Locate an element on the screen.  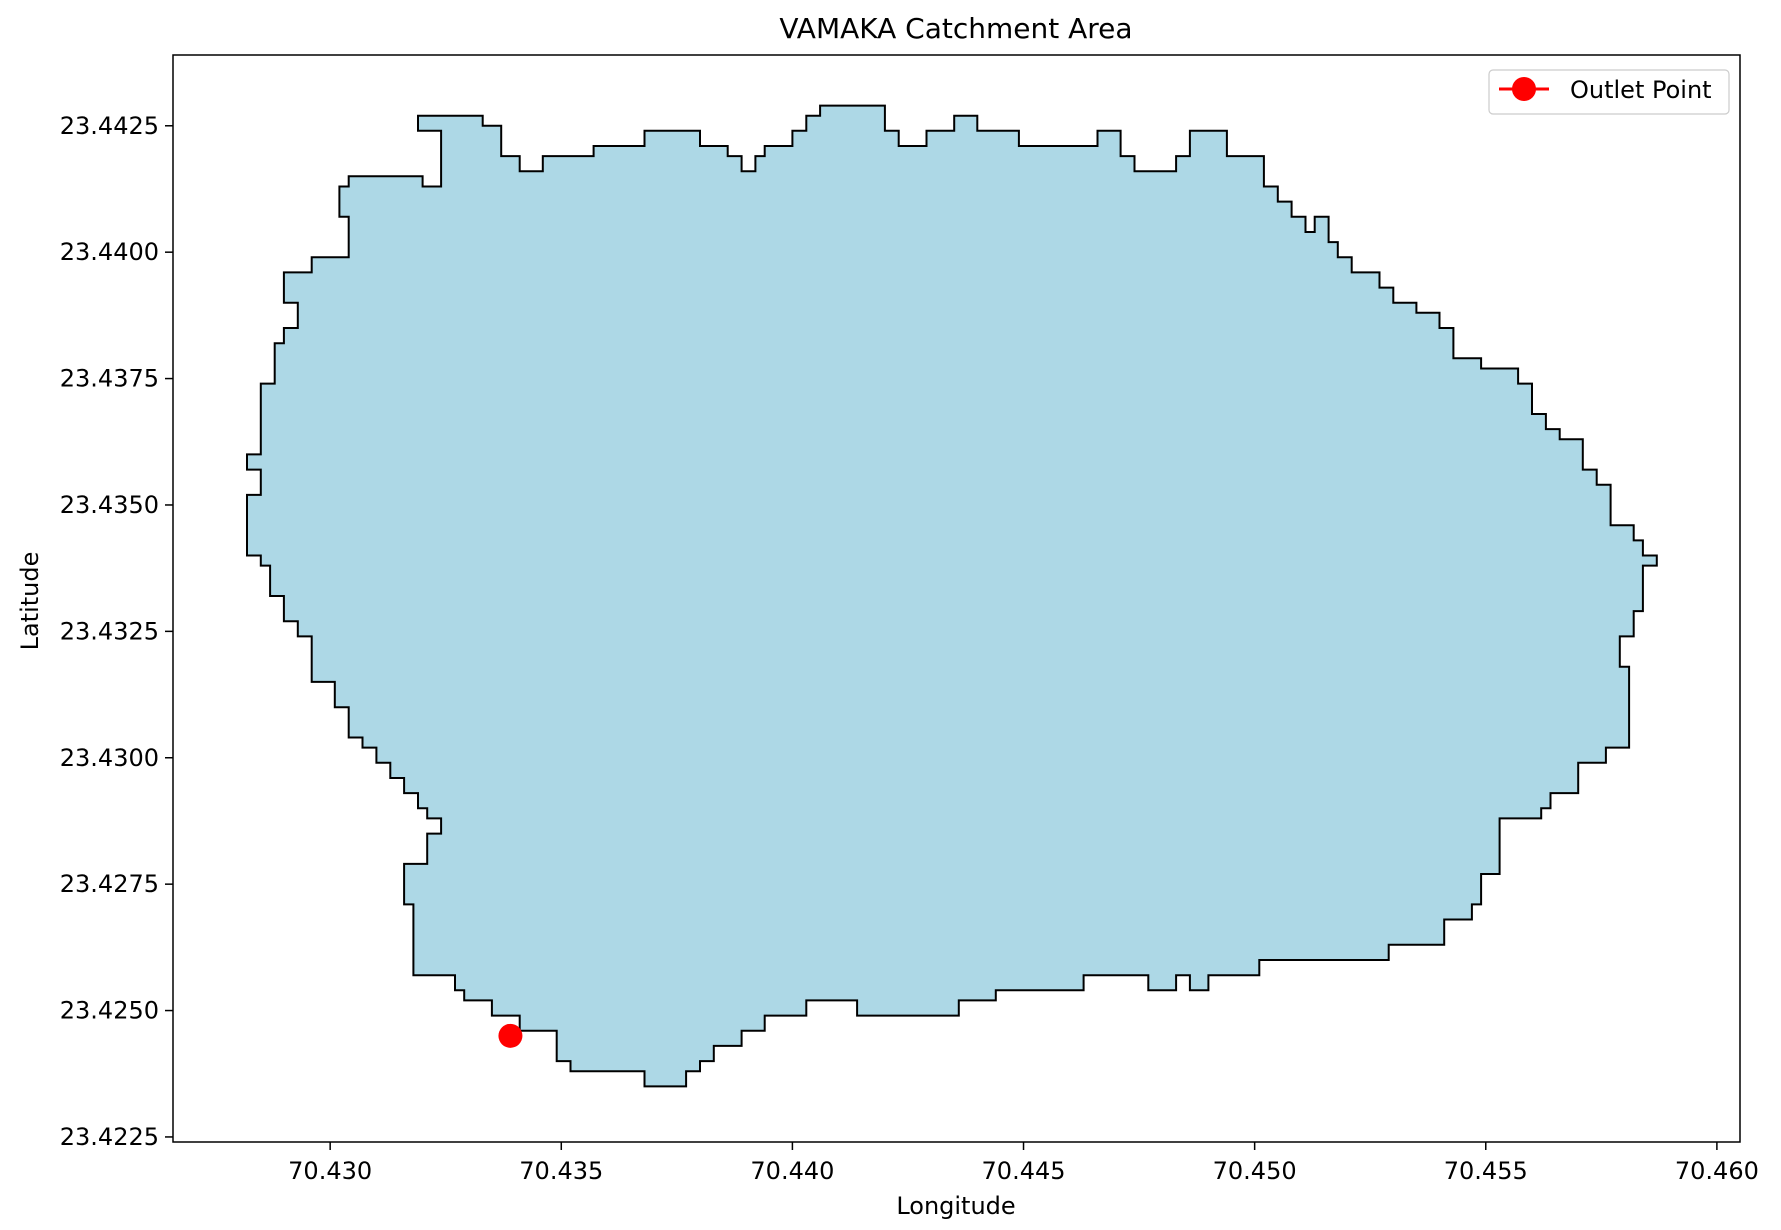
y-tick-label: 23.4250 is located at coordinates (109, 1011).